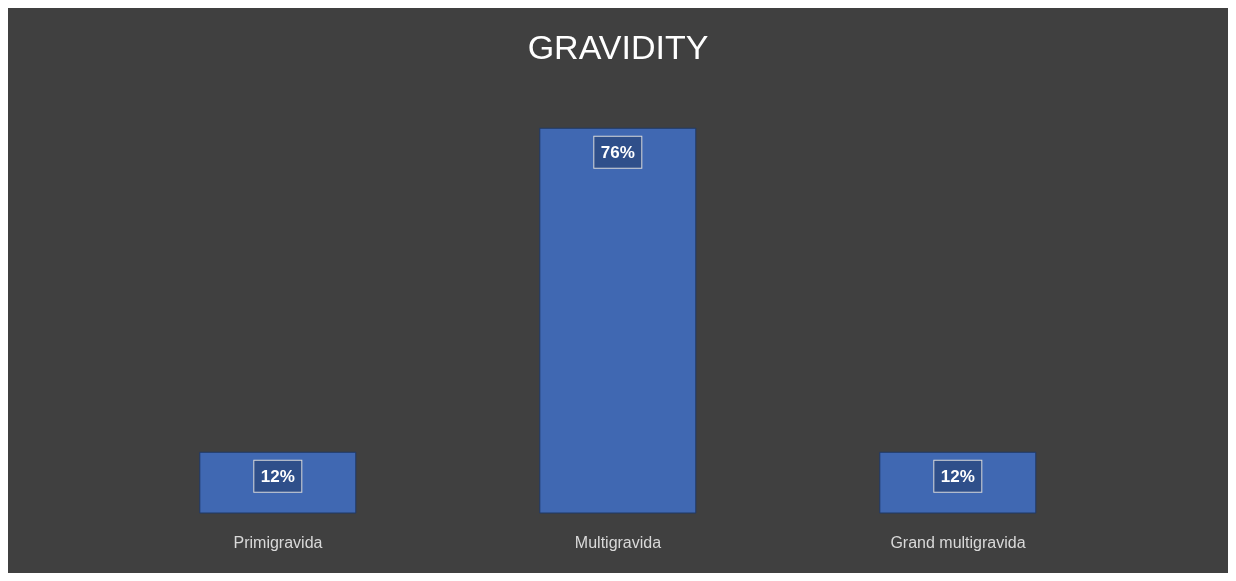  Describe the element at coordinates (617, 153) in the screenshot. I see `data-label: 76%` at that location.